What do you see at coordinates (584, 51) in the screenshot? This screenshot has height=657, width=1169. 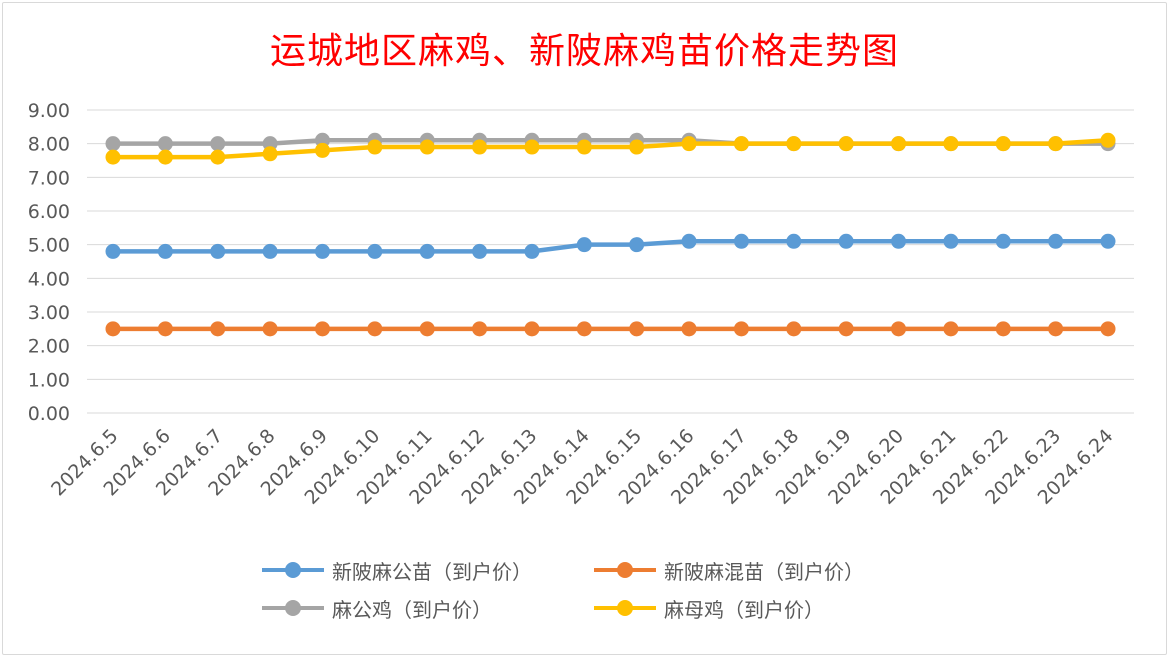 I see `chart-title: 运城地区麻鸡、新陂麻鸡苗价格走势图` at bounding box center [584, 51].